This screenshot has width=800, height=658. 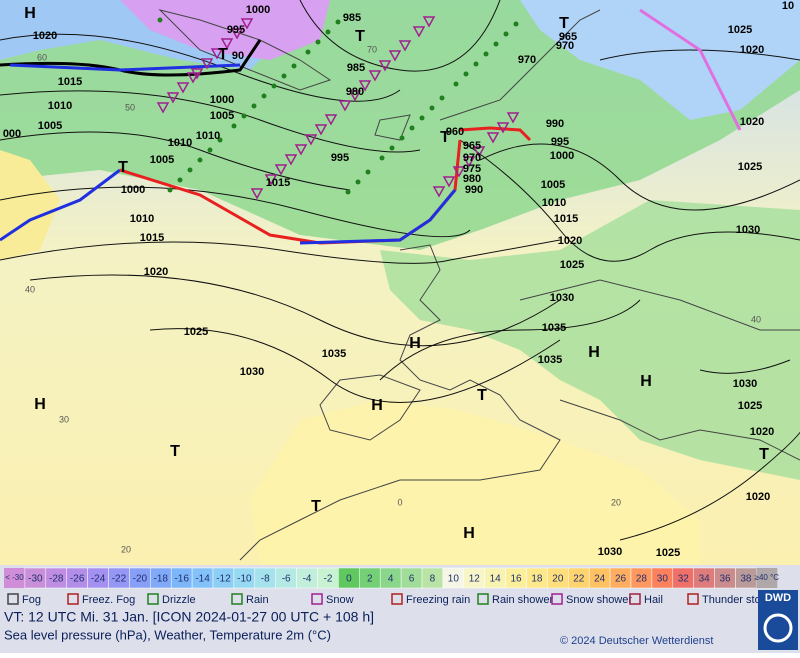 I want to click on isobar-label: 965, so click(x=568, y=37).